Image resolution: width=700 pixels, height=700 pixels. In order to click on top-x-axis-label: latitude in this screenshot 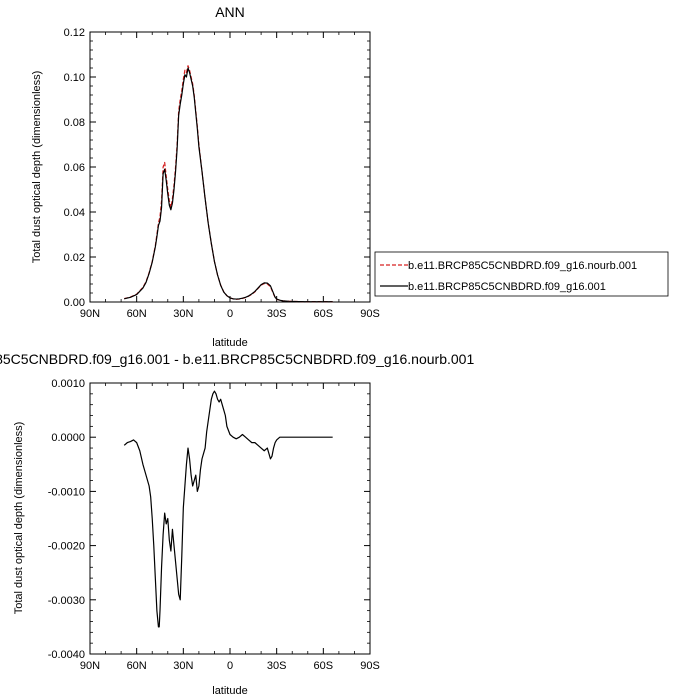, I will do `click(229, 343)`.